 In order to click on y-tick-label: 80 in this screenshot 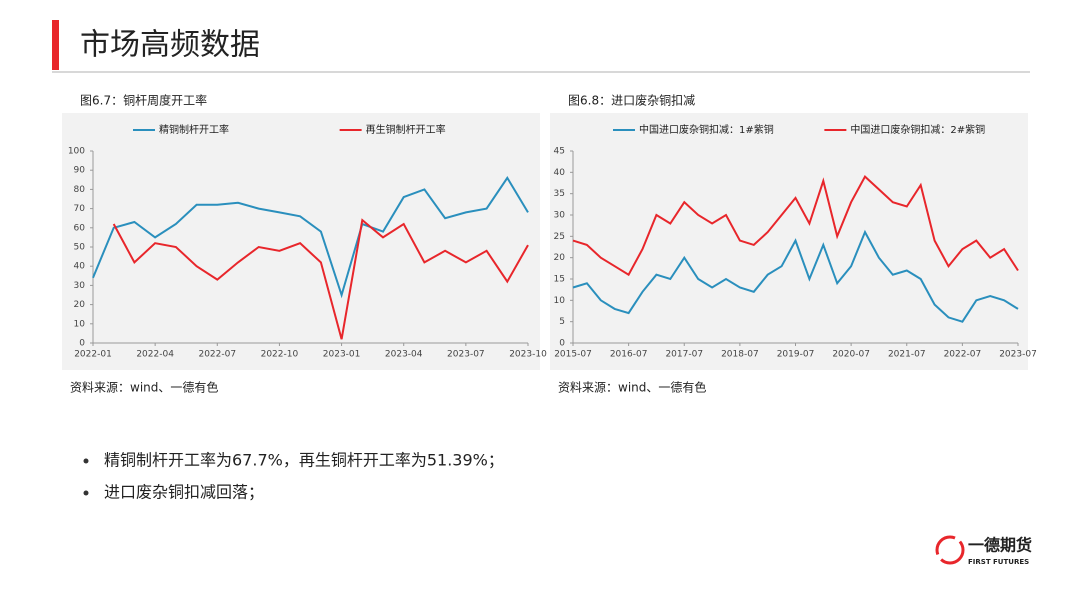, I will do `click(80, 190)`.